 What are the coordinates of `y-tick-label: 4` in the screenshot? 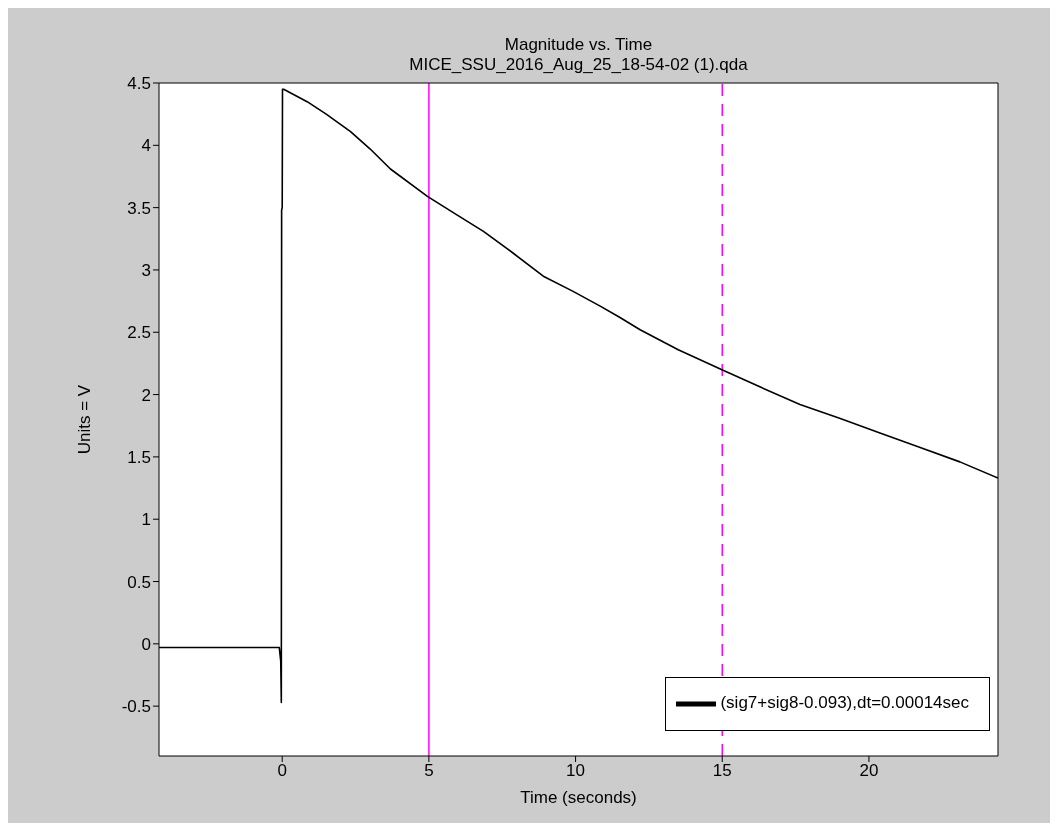 It's located at (146, 146).